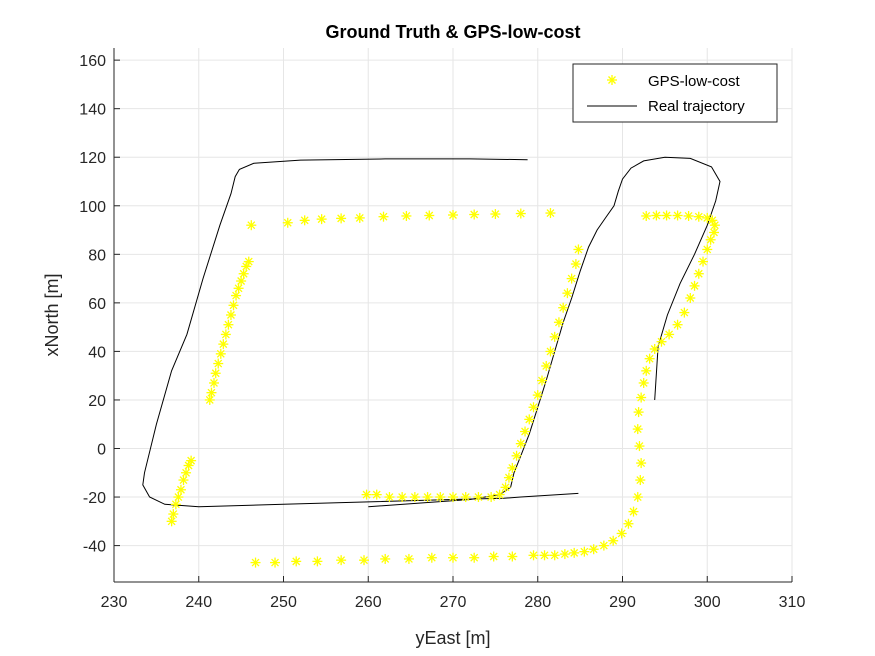 The width and height of the screenshot is (875, 656). I want to click on legend-star-gps, so click(612, 80).